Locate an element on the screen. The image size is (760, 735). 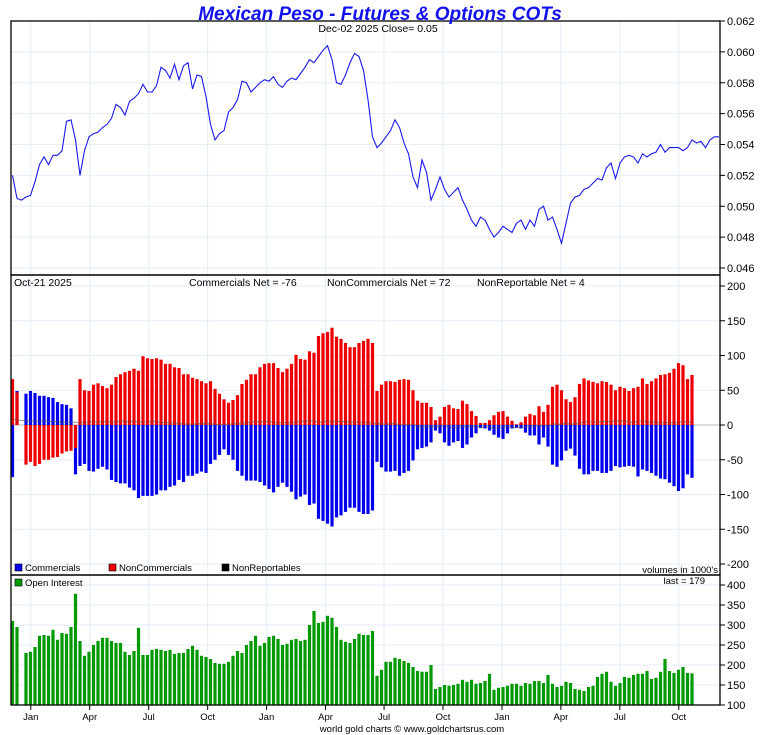
y-tick-label: 200 is located at coordinates (736, 666).